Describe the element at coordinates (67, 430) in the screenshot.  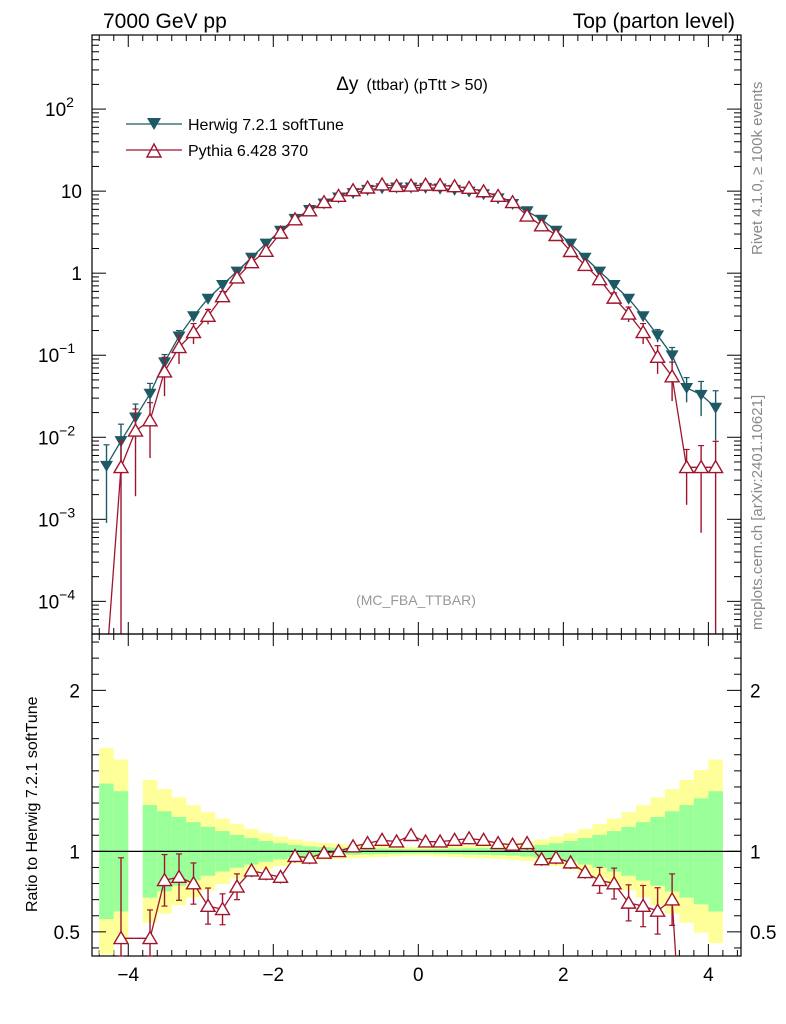
I see `y-tick-exp: −2` at that location.